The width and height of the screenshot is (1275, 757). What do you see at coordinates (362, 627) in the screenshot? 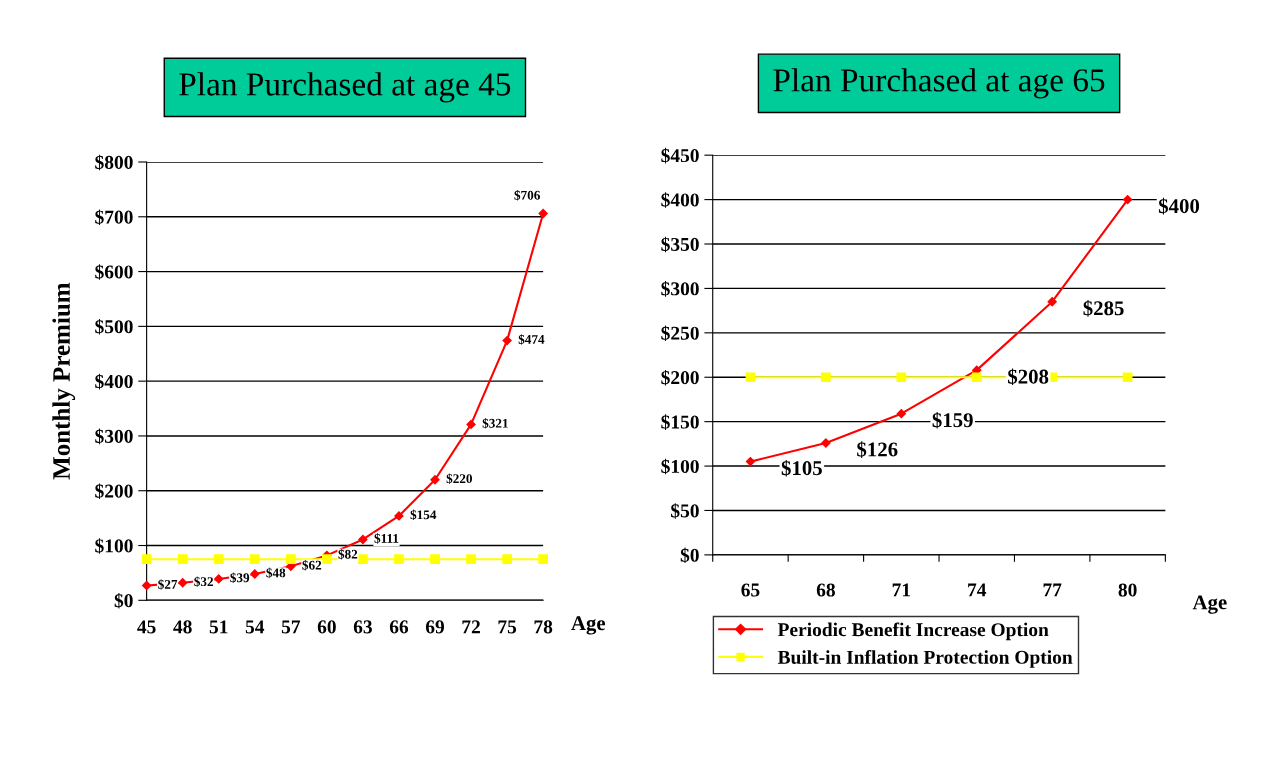
I see `x-tick-label: 63` at bounding box center [362, 627].